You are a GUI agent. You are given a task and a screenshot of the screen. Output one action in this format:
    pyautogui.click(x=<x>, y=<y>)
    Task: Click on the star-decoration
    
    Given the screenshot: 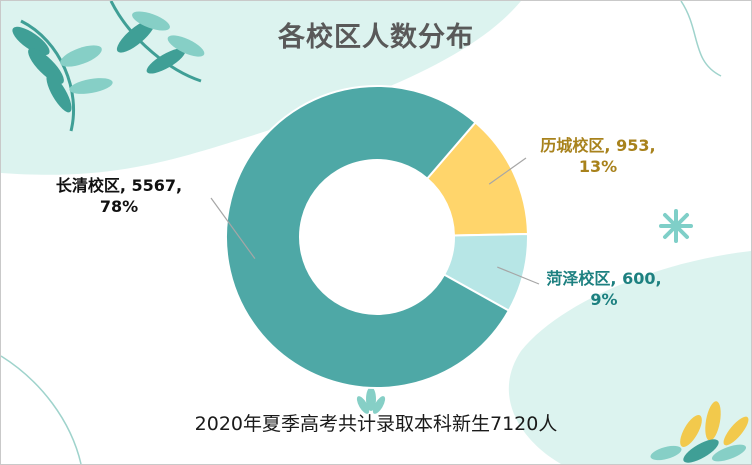 What is the action you would take?
    pyautogui.click(x=676, y=226)
    